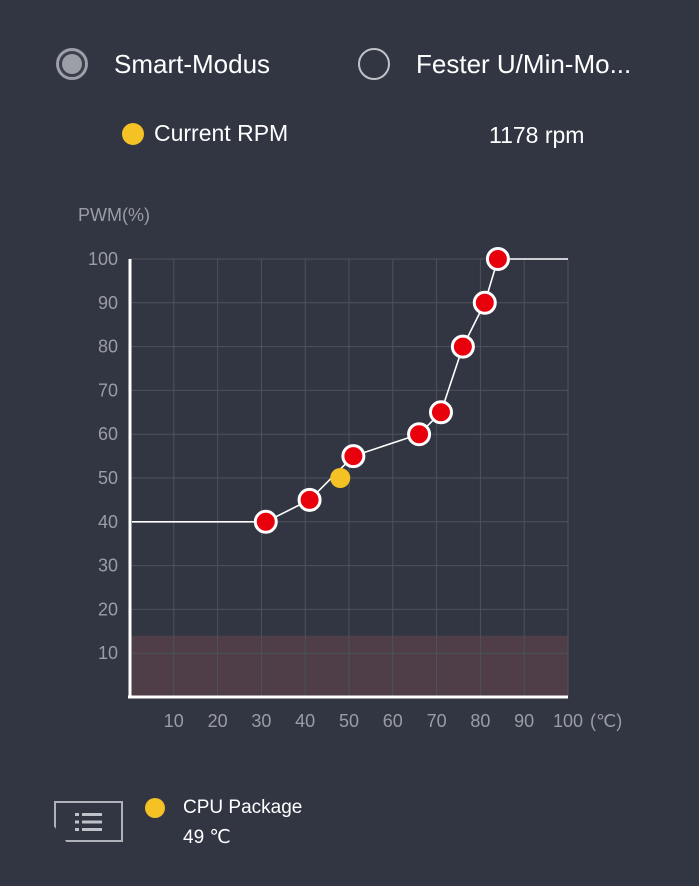 This screenshot has height=886, width=699. I want to click on x-tick-label: 10, so click(174, 721).